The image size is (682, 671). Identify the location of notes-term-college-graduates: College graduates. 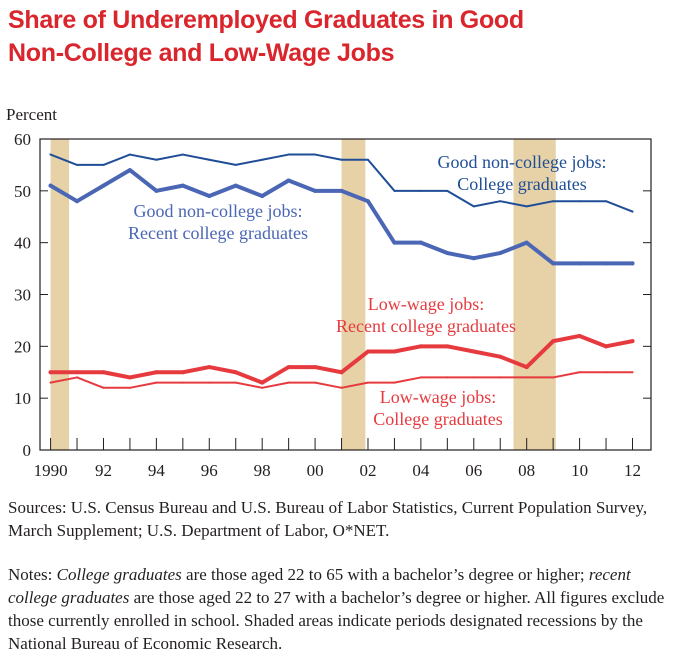
(119, 574).